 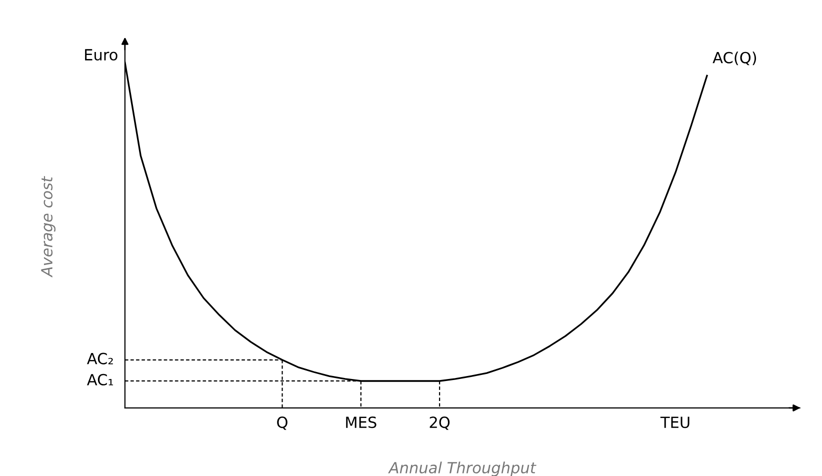 I want to click on series-label: AC₁, so click(x=99, y=380).